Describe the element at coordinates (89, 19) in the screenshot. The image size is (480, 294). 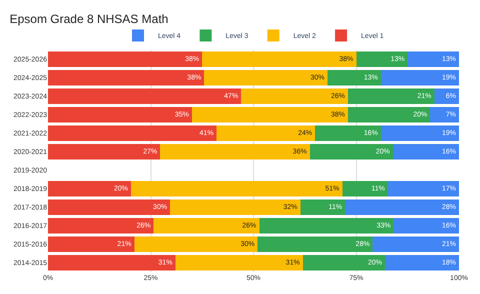
I see `chart-title: Epsom Grade 8 NHSAS Math` at that location.